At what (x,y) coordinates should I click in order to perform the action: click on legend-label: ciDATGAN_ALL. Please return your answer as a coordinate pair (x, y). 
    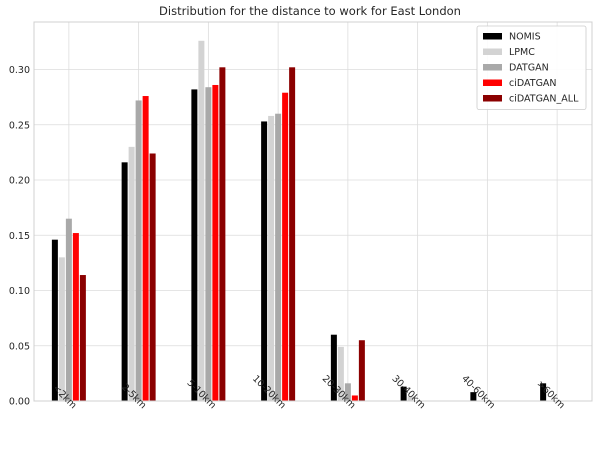
    Looking at the image, I should click on (544, 99).